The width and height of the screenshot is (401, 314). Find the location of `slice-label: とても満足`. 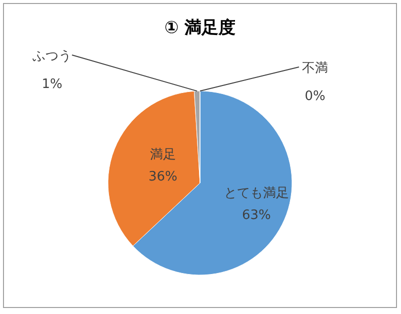

slice-label: とても満足 is located at coordinates (256, 194).